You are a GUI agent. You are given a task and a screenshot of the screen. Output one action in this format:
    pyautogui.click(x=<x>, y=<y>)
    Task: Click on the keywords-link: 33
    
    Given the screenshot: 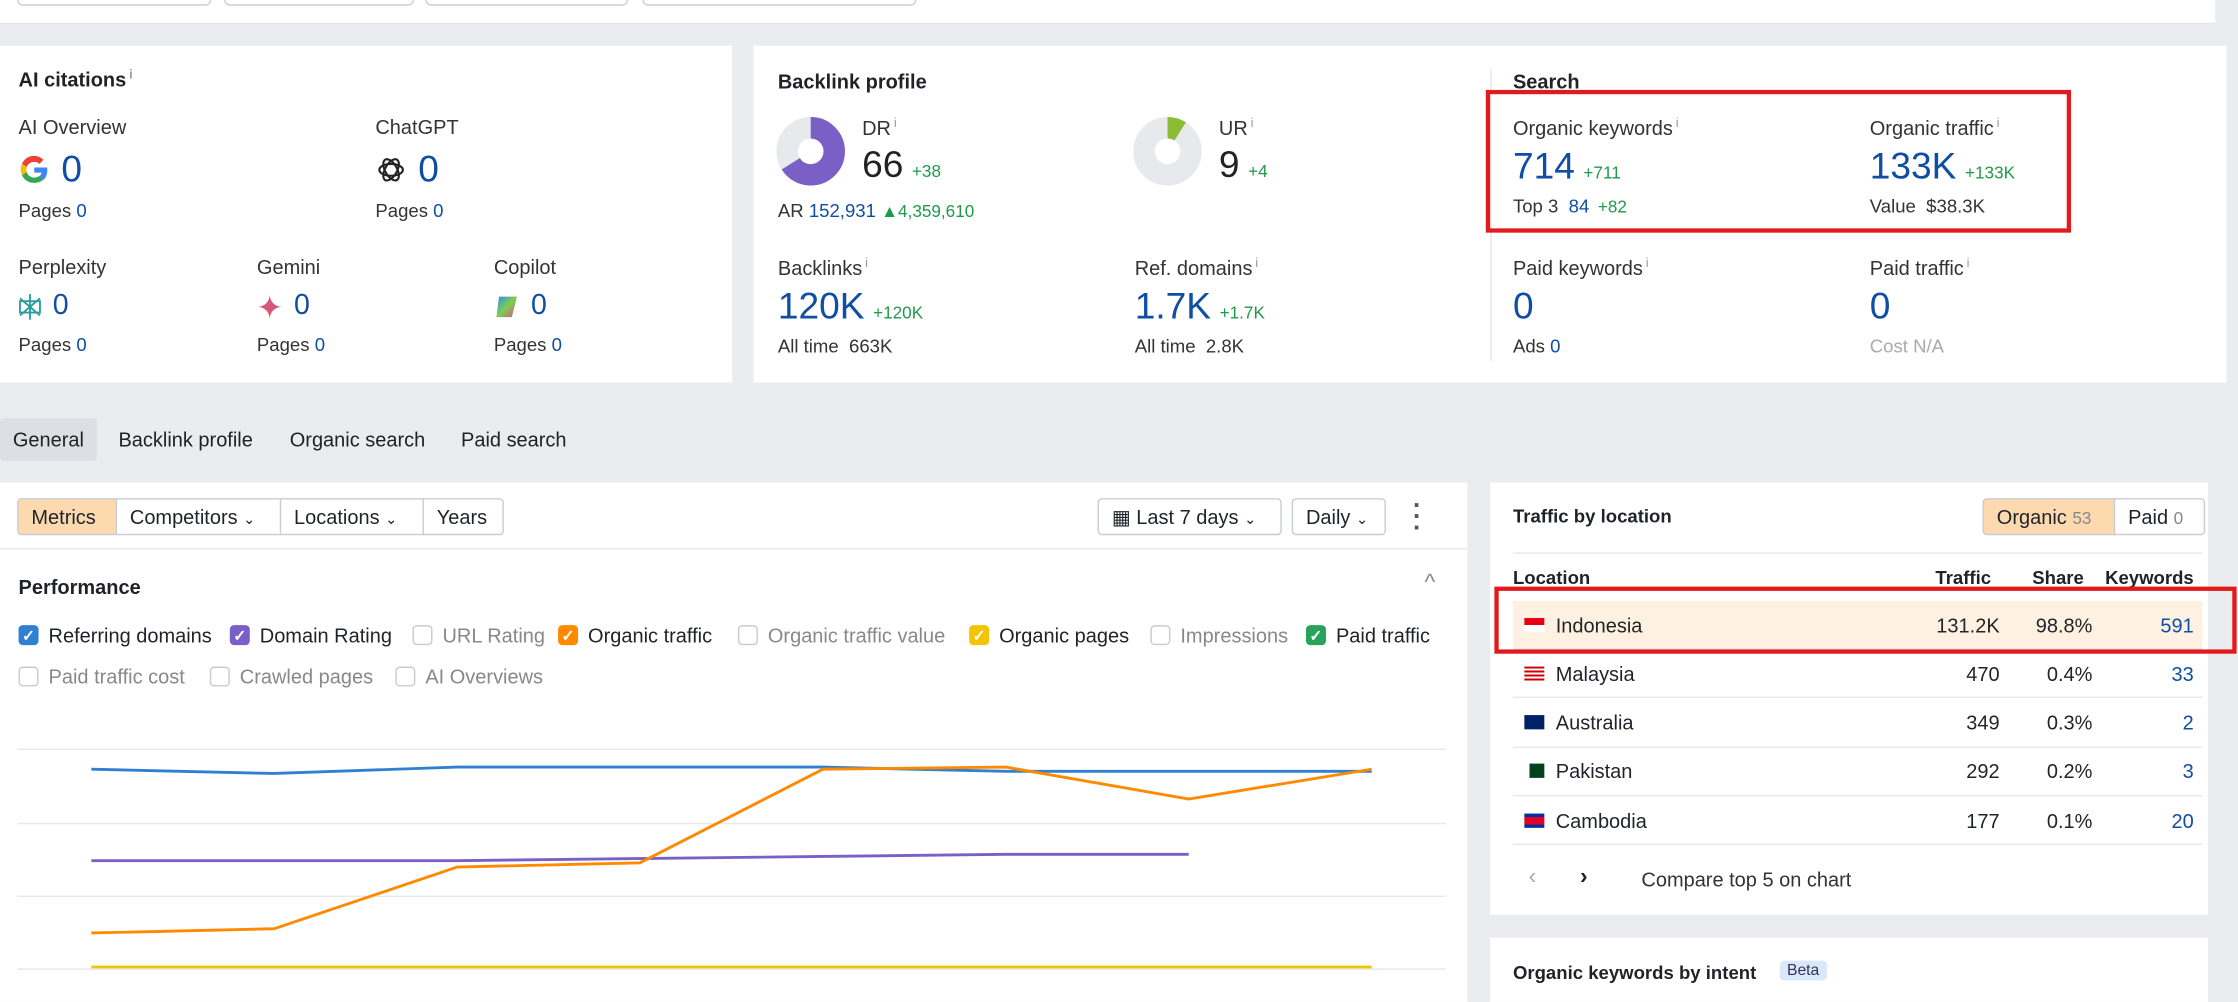 What is the action you would take?
    pyautogui.click(x=2182, y=673)
    